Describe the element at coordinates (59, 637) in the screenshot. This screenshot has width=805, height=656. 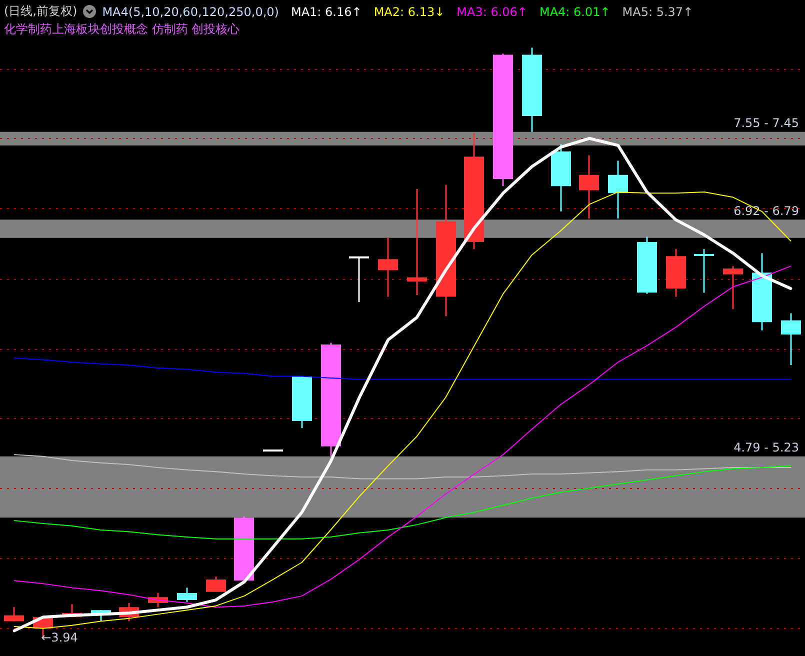
I see `annotation: ←3.94` at that location.